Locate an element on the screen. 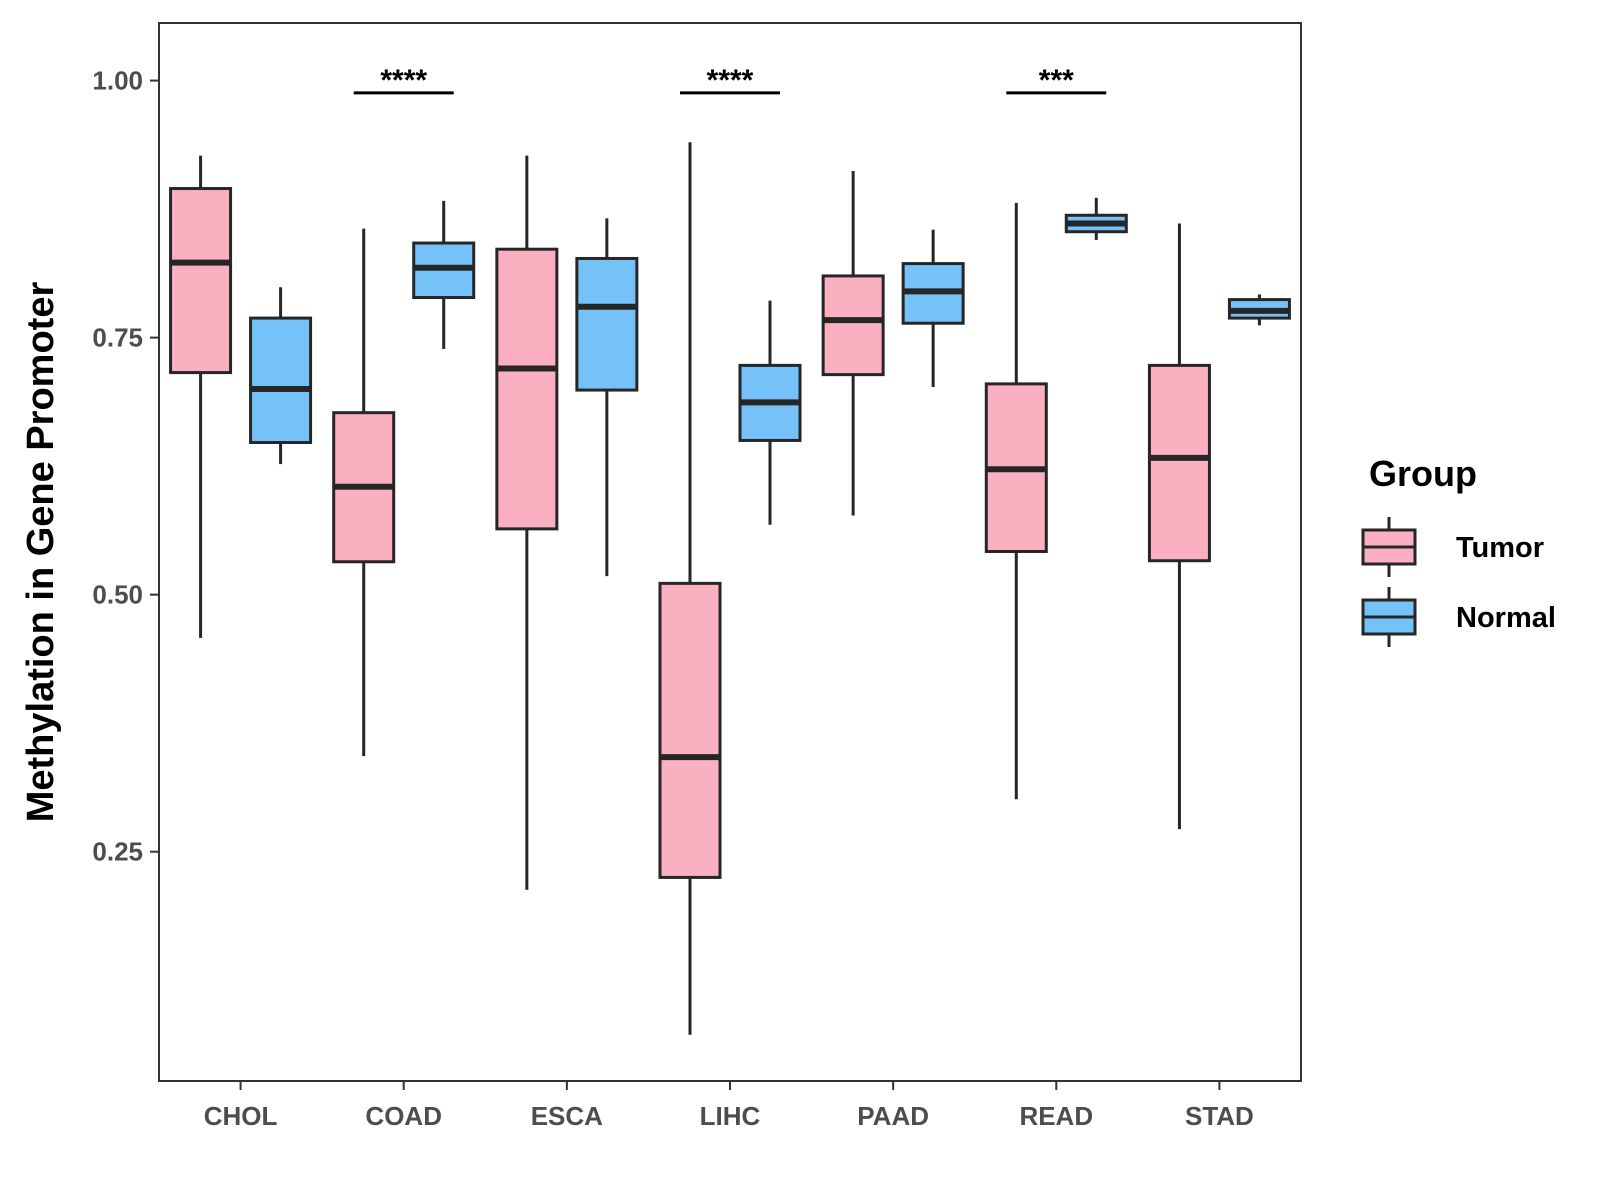 Image resolution: width=1600 pixels, height=1200 pixels. legend-item-tumor: Tumor is located at coordinates (1452, 547).